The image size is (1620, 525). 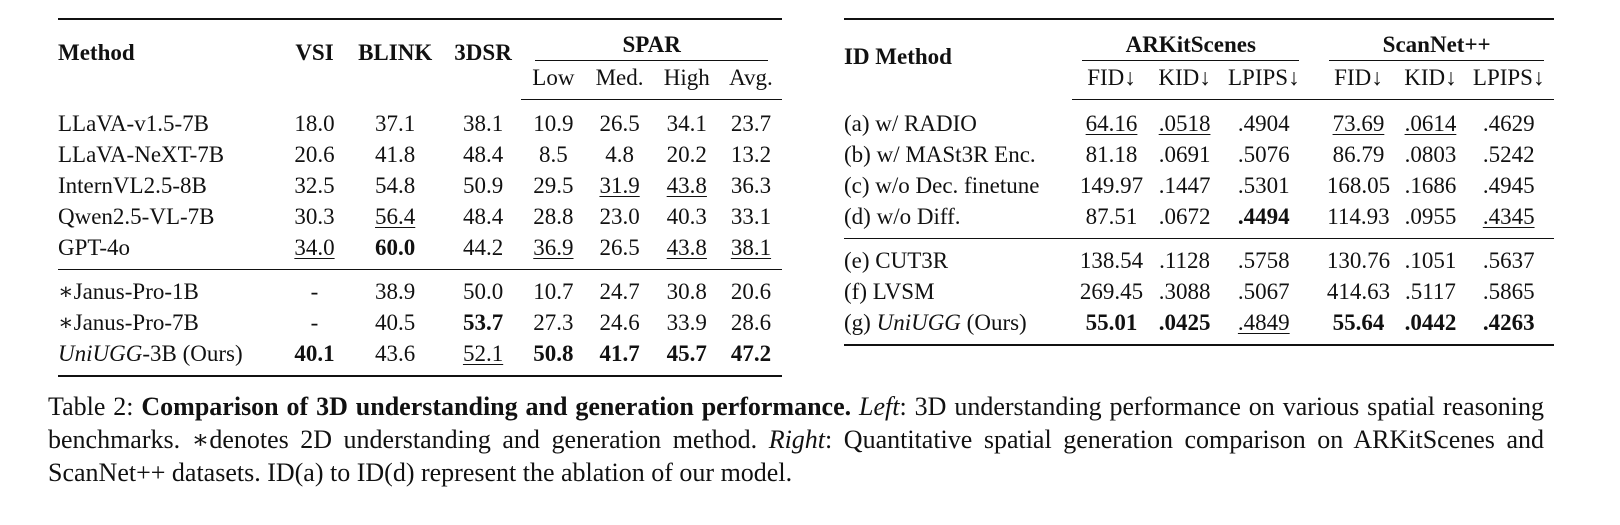 I want to click on cell-bold: 45.7, so click(x=686, y=353).